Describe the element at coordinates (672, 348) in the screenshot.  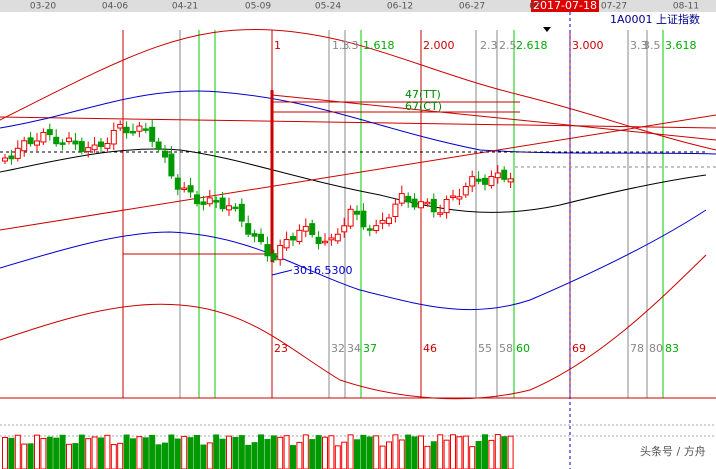
I see `fib-count: 83` at that location.